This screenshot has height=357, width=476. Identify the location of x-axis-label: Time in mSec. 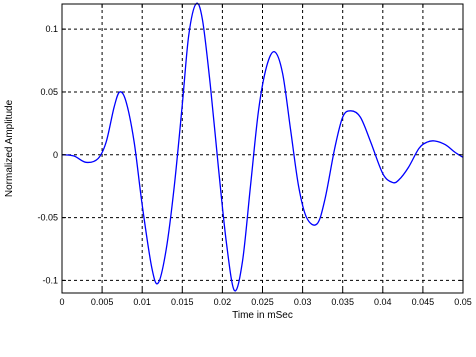
(262, 315).